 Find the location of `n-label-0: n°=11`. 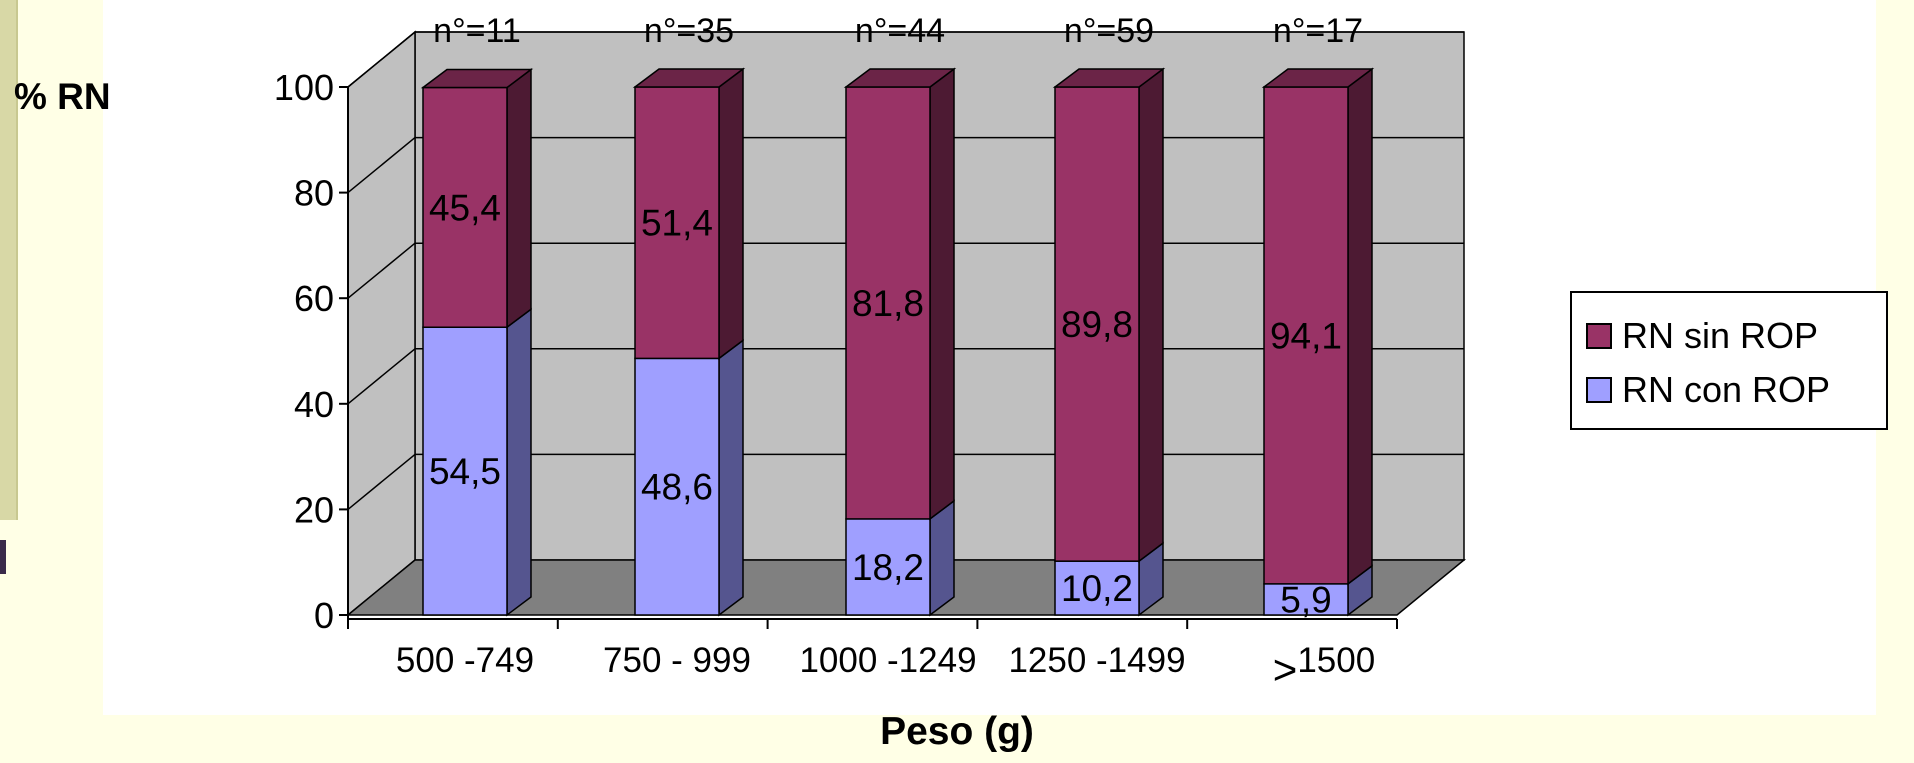

n-label-0: n°=11 is located at coordinates (477, 31).